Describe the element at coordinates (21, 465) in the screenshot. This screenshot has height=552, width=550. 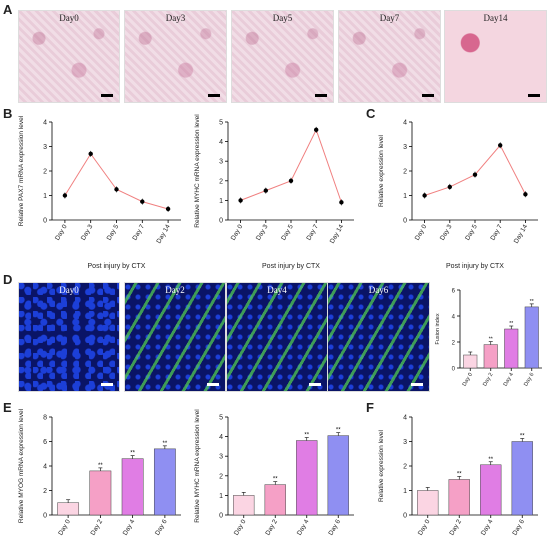
I see `y-axis-label: Relative MYOG mRNA expression level` at that location.